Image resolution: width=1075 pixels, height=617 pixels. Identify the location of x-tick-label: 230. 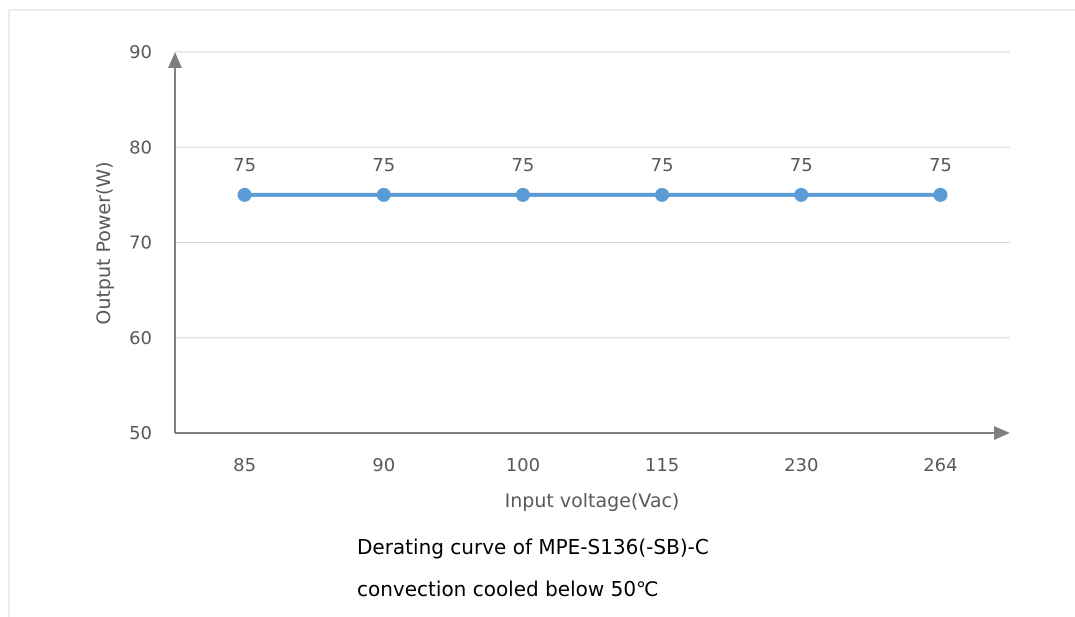
(801, 465).